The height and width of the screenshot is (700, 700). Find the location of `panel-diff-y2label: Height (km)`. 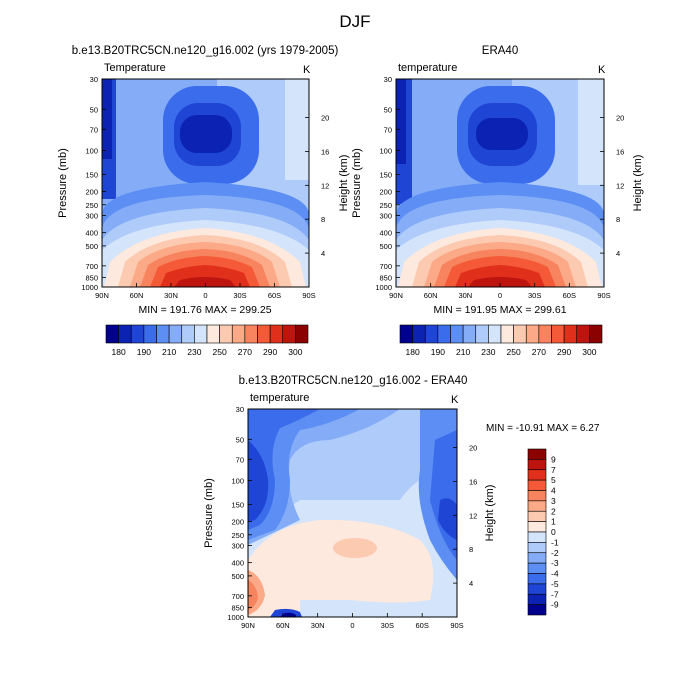

panel-diff-y2label: Height (km) is located at coordinates (490, 513).